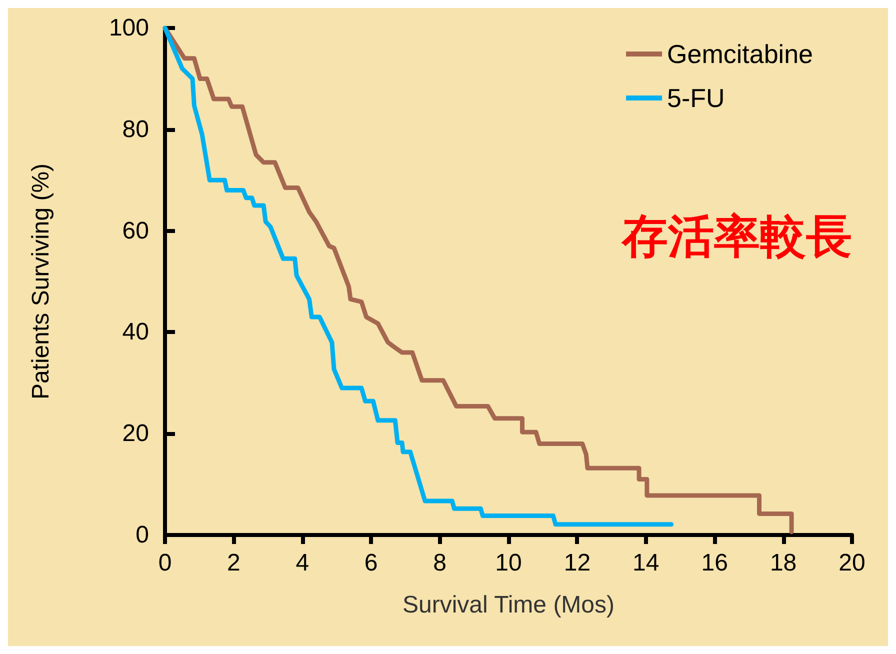 The height and width of the screenshot is (654, 896). I want to click on y-axis-title: Patients Surviving (%), so click(41, 281).